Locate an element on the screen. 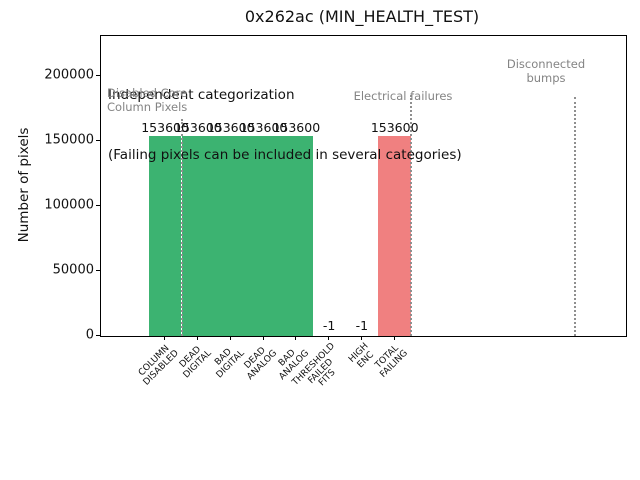 The height and width of the screenshot is (480, 640). y-tick-label: 150000 is located at coordinates (69, 140).